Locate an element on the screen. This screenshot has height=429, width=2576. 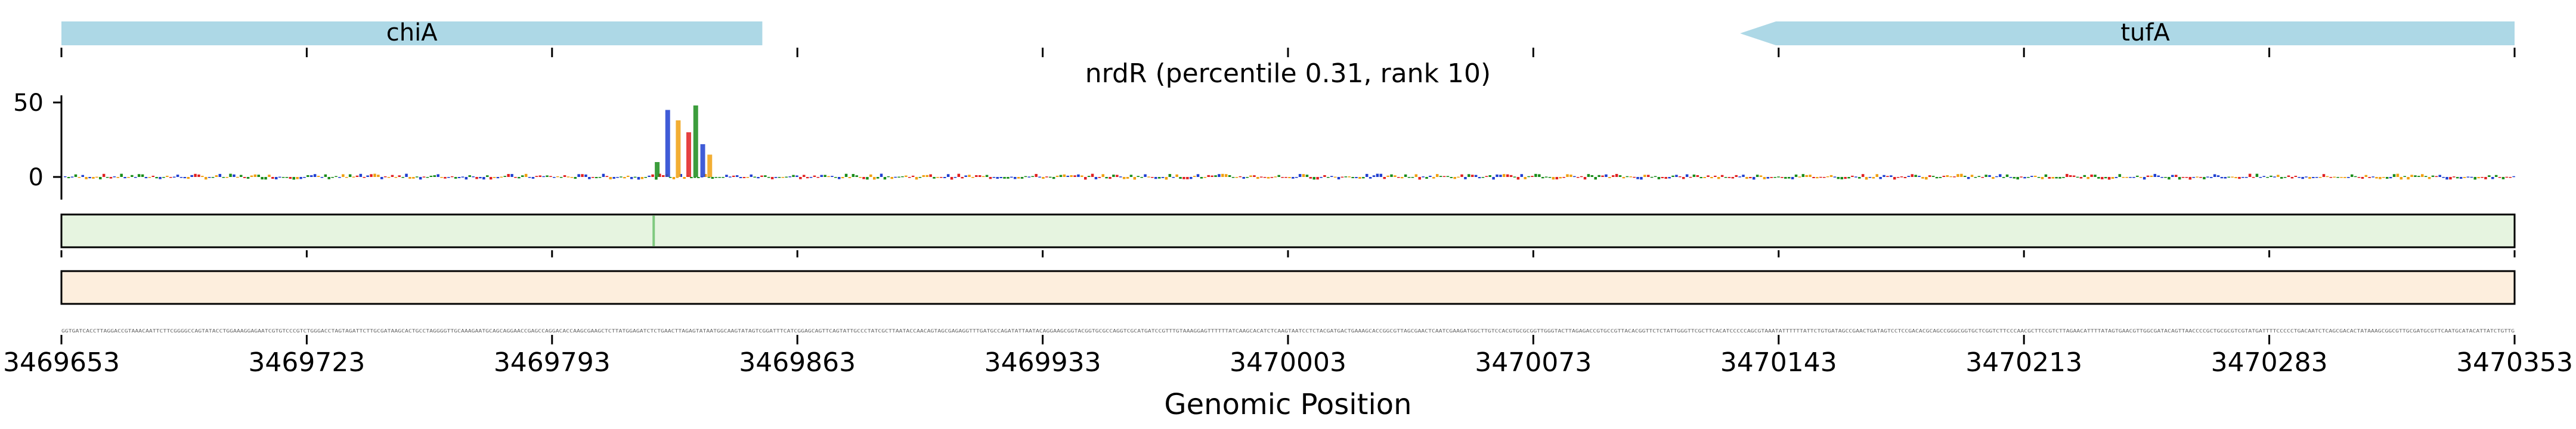
logo-y-tick-label: 50 is located at coordinates (29, 103).